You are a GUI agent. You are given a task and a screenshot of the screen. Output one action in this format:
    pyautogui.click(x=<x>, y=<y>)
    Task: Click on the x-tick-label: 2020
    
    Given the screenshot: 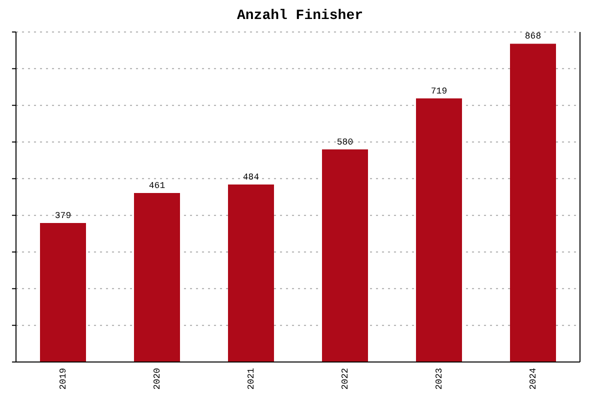 What is the action you would take?
    pyautogui.click(x=157, y=379)
    